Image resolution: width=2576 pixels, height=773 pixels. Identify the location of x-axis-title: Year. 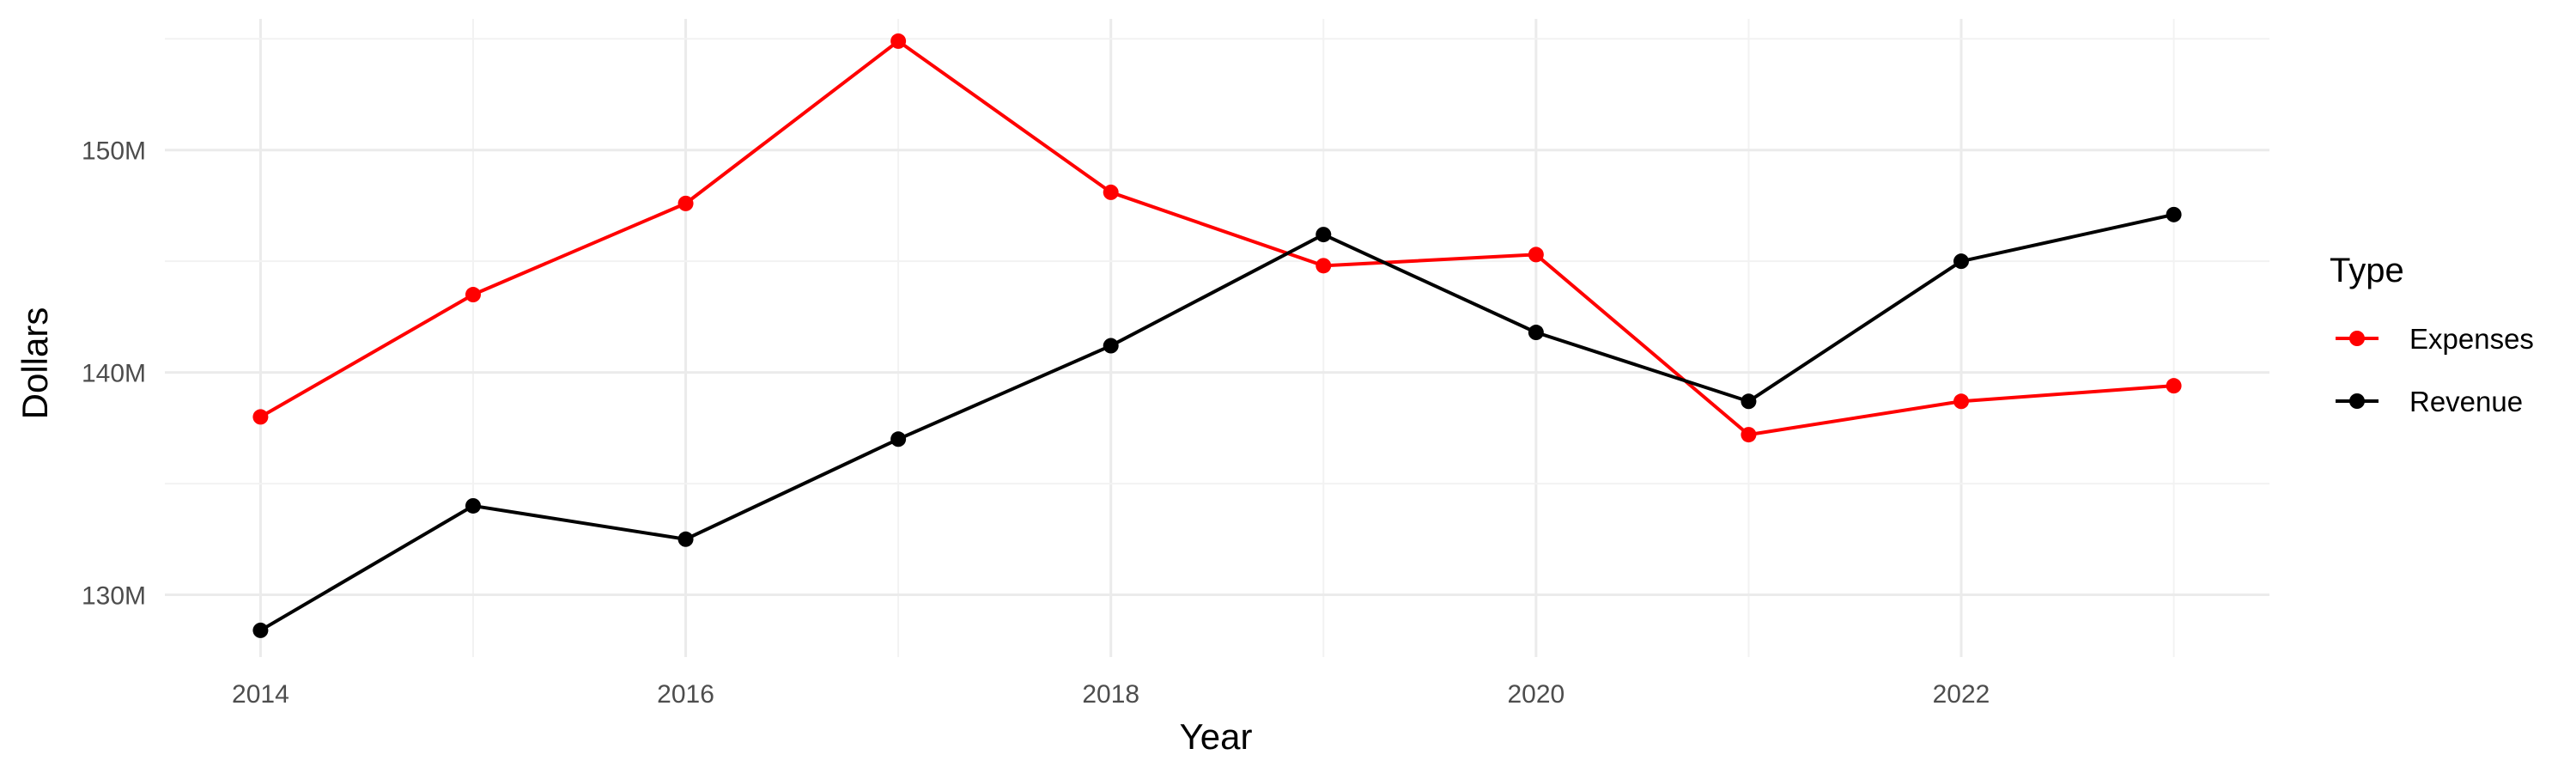
(1217, 736).